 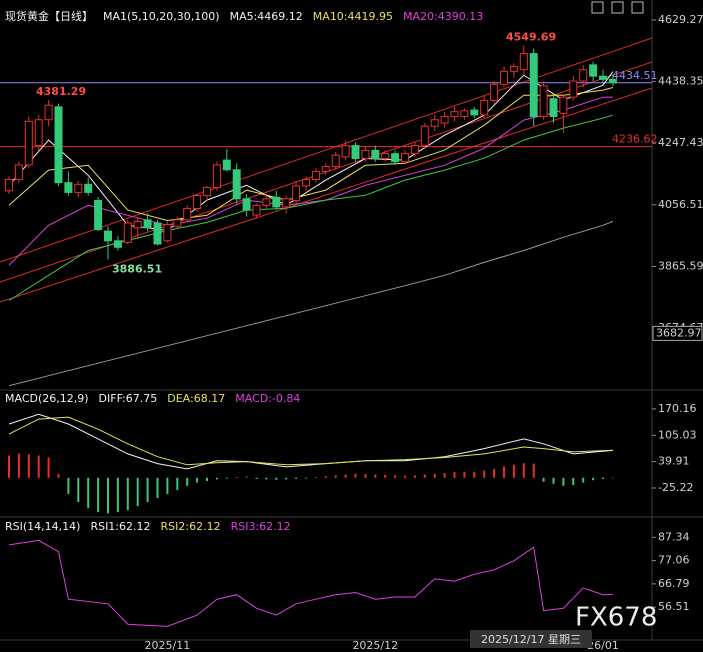 I want to click on extreme-label: 3886.51, so click(x=137, y=269).